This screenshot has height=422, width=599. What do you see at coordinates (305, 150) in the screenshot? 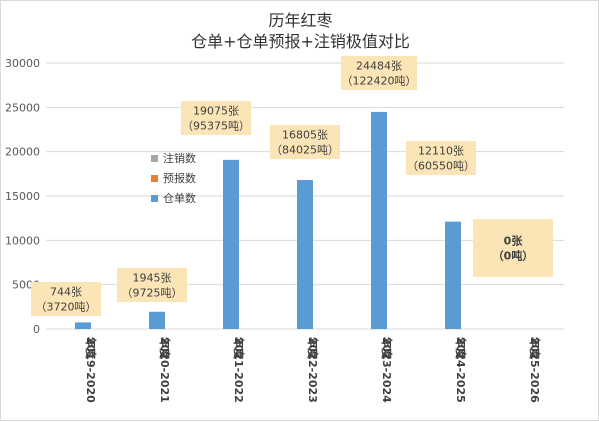
I see `data-label: （84025吨）` at bounding box center [305, 150].